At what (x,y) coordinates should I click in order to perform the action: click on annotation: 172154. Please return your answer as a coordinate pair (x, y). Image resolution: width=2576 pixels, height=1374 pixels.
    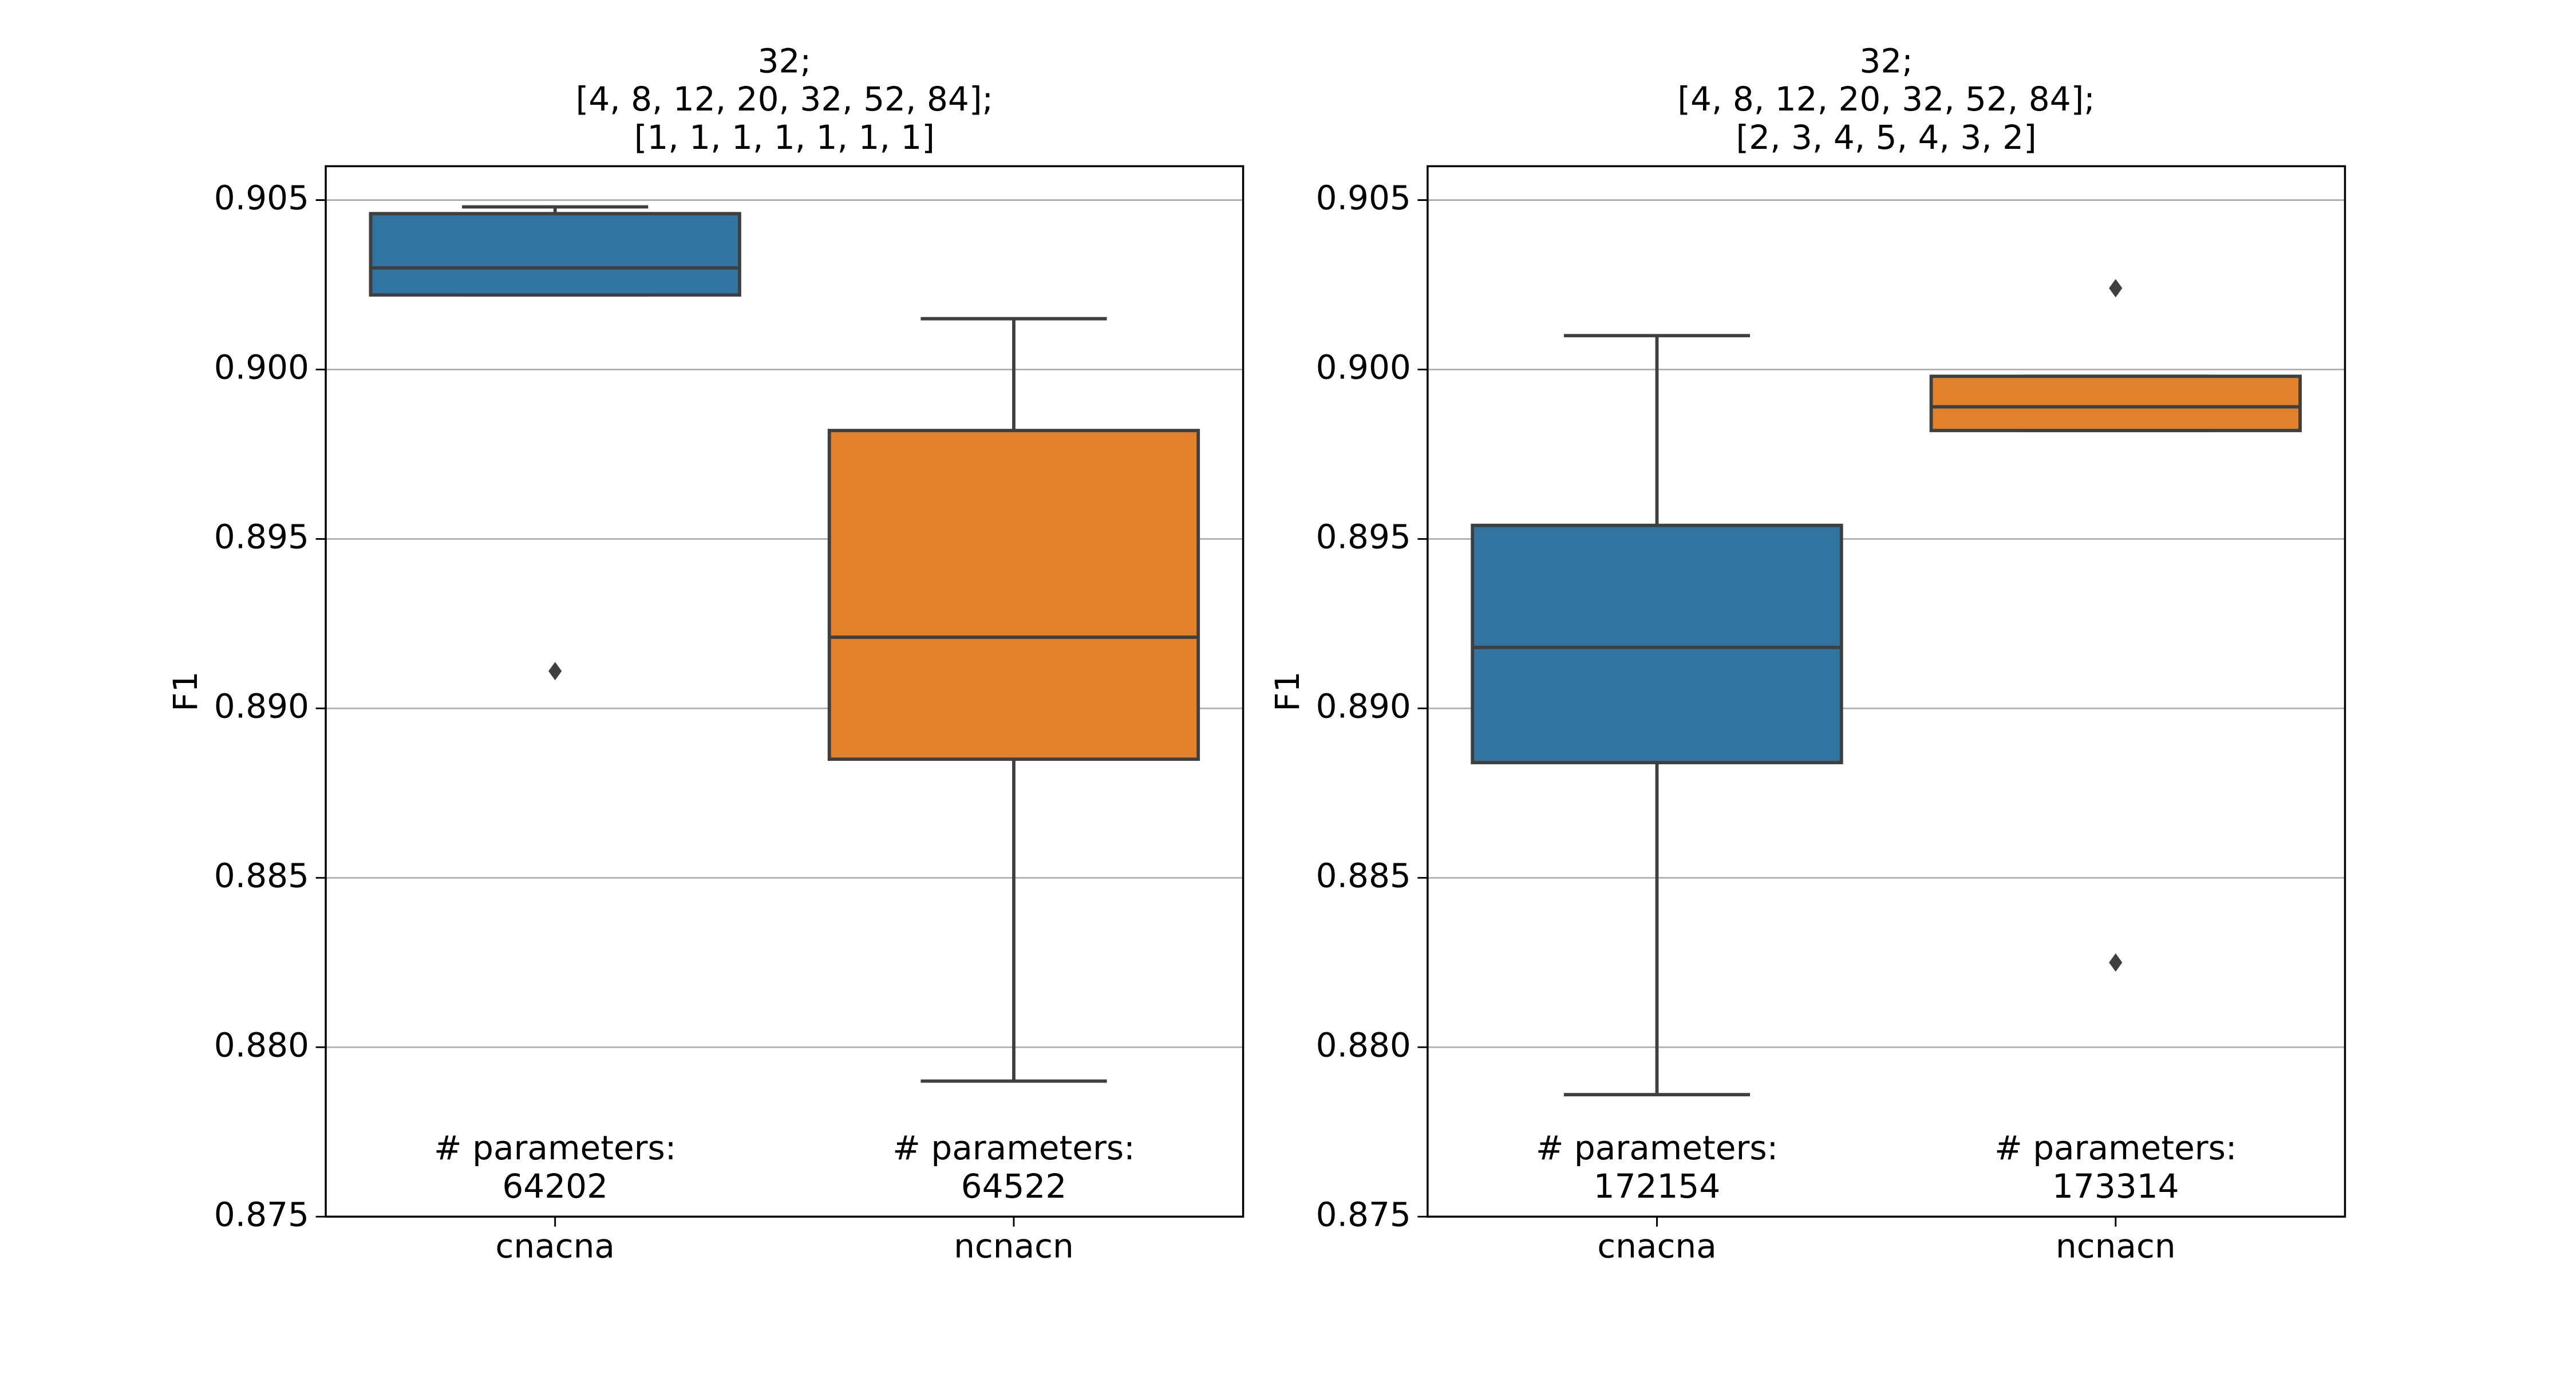
    Looking at the image, I should click on (1657, 1186).